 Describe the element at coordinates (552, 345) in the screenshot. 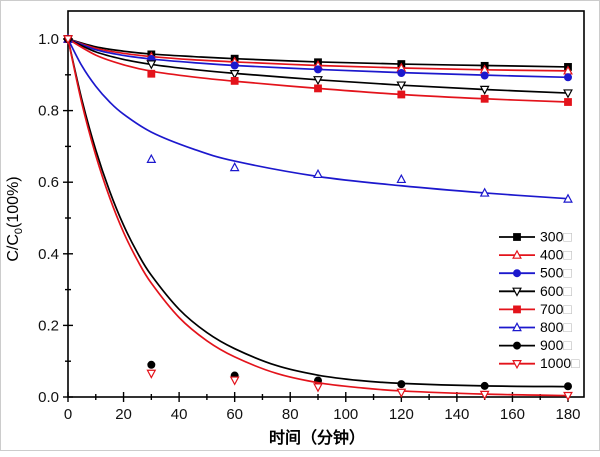

I see `legend-label-value: 900` at that location.